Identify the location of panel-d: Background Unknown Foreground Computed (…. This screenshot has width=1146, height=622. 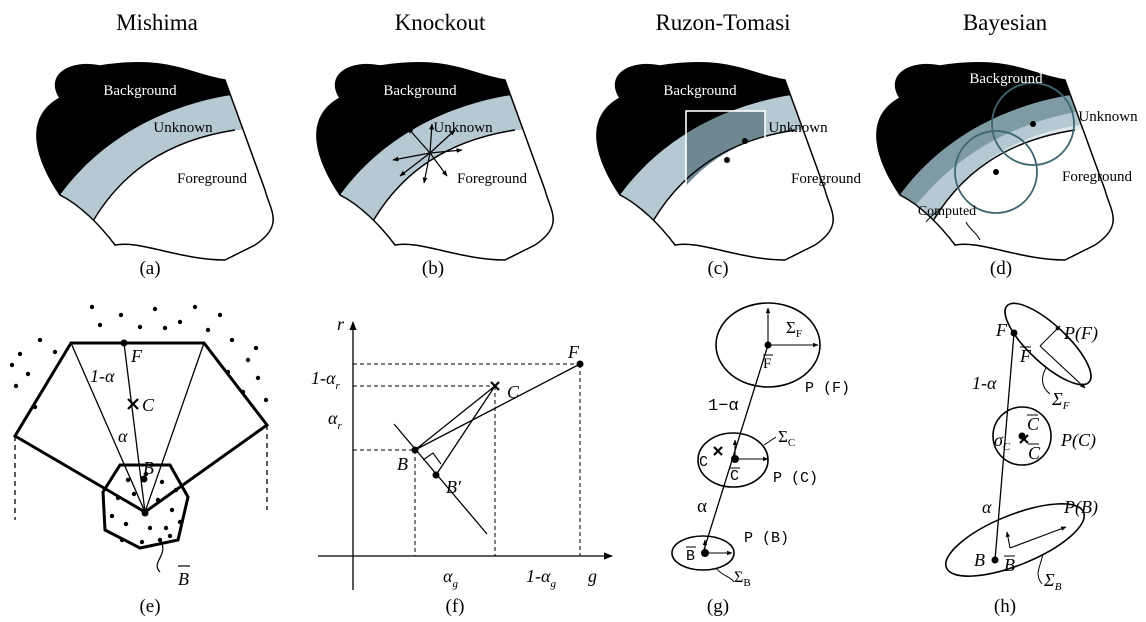
(1007, 170).